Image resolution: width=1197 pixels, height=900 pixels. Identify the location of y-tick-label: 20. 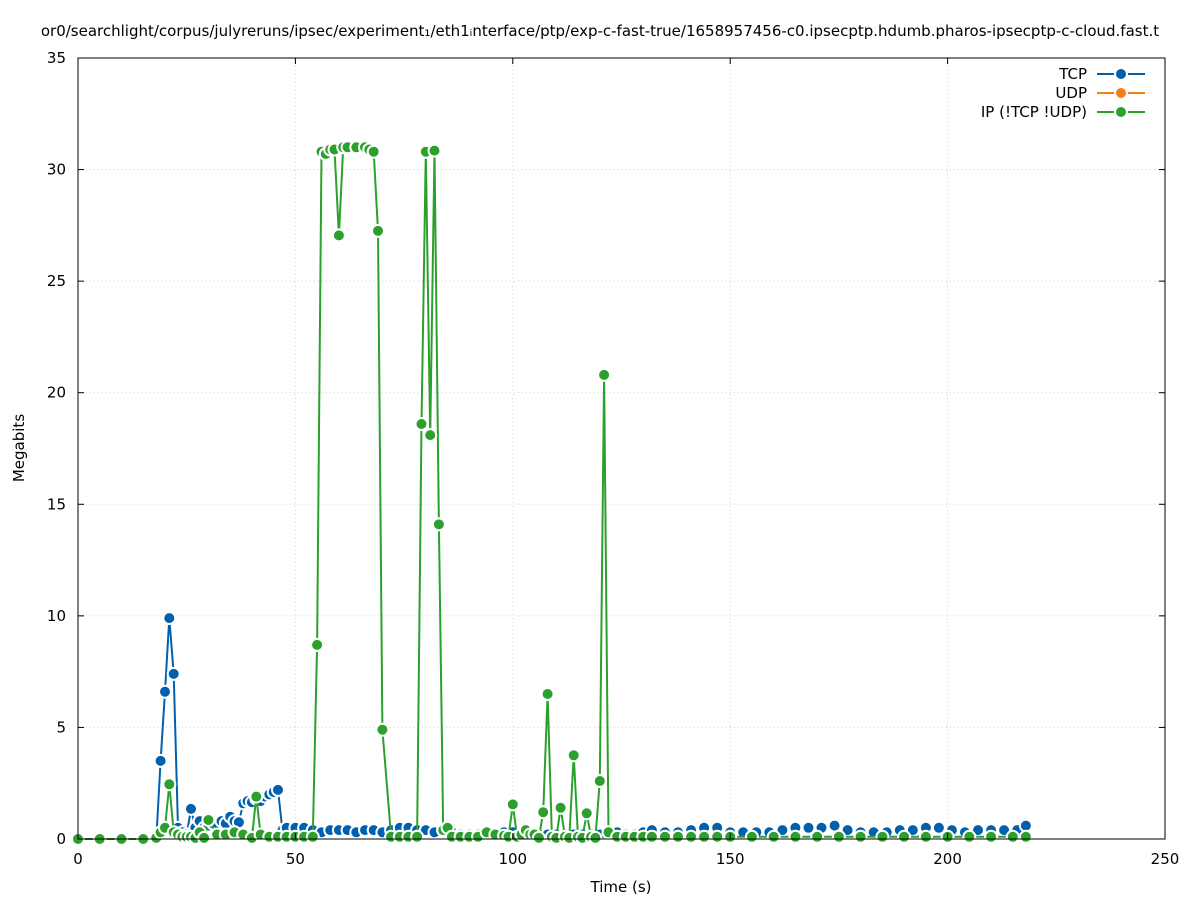
(56, 393).